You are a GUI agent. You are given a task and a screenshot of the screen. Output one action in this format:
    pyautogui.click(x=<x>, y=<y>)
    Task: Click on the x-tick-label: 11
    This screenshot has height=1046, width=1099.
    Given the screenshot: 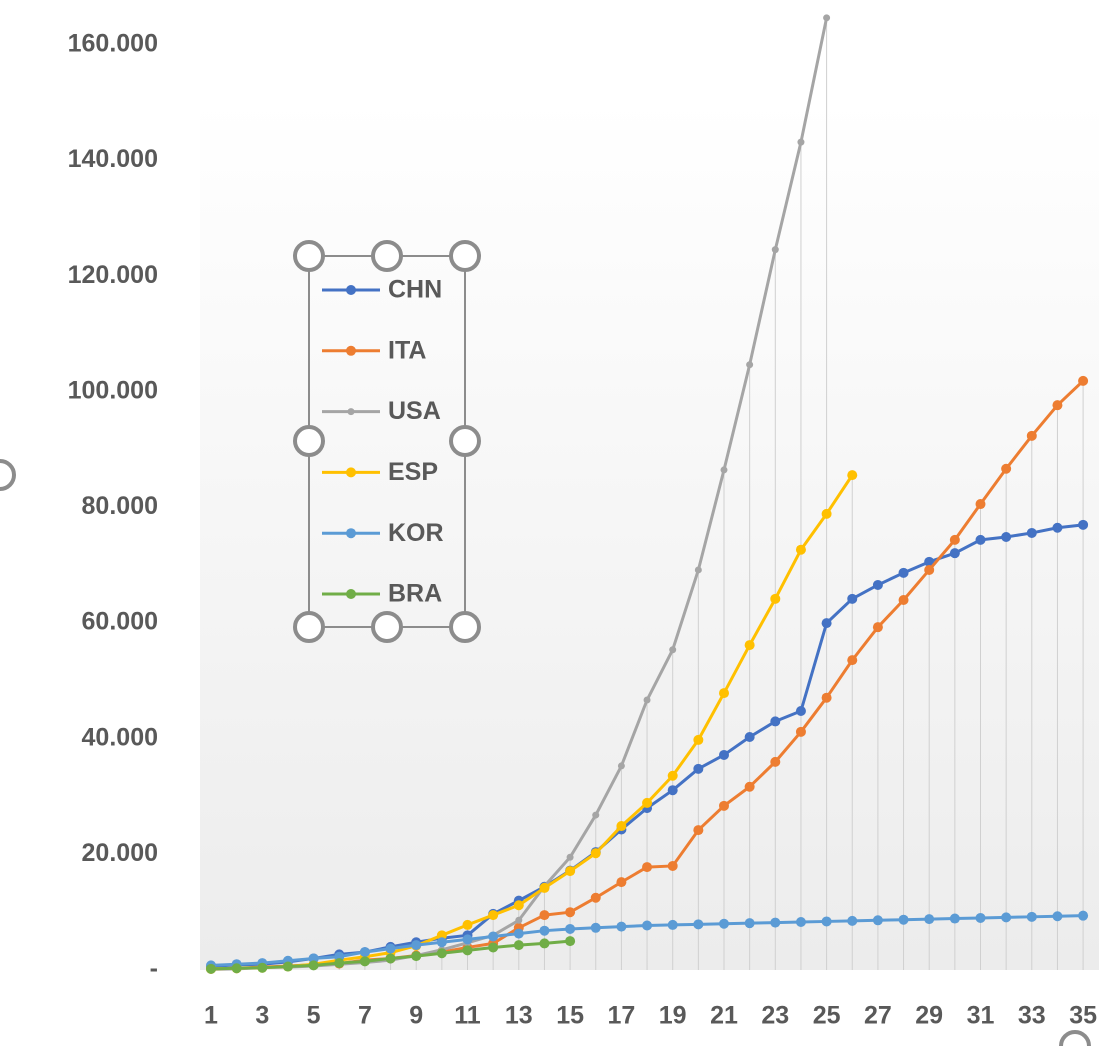 What is the action you would take?
    pyautogui.click(x=467, y=1016)
    